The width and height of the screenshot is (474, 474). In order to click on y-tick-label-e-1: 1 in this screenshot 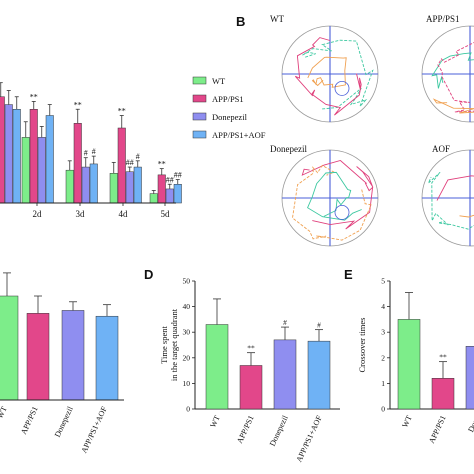, I will do `click(383, 383)`.